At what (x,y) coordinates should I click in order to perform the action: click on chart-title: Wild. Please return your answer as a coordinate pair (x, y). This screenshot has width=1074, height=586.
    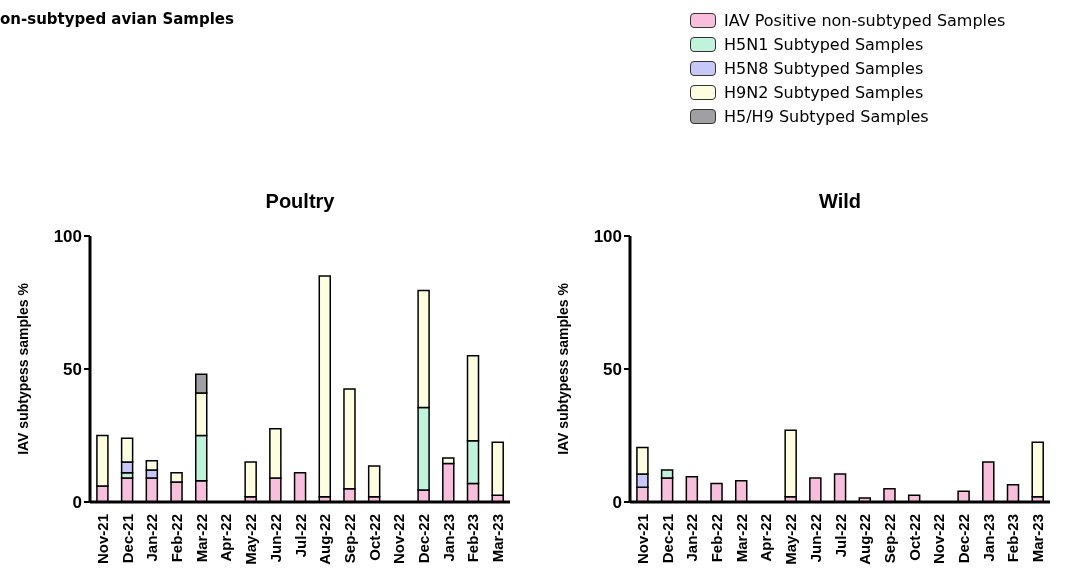
    Looking at the image, I should click on (840, 202).